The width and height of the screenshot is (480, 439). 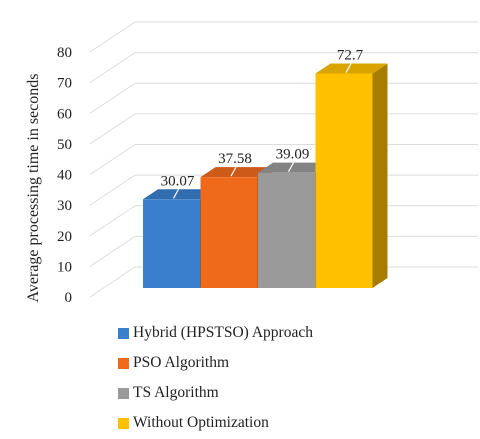 I want to click on y-axis-label: Average processing time in seconds, so click(x=33, y=188).